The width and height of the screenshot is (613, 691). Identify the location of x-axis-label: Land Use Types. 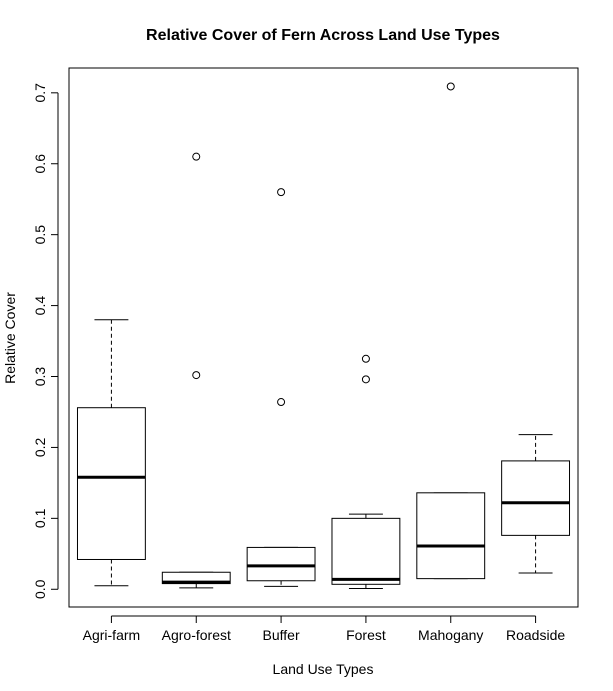
(323, 669).